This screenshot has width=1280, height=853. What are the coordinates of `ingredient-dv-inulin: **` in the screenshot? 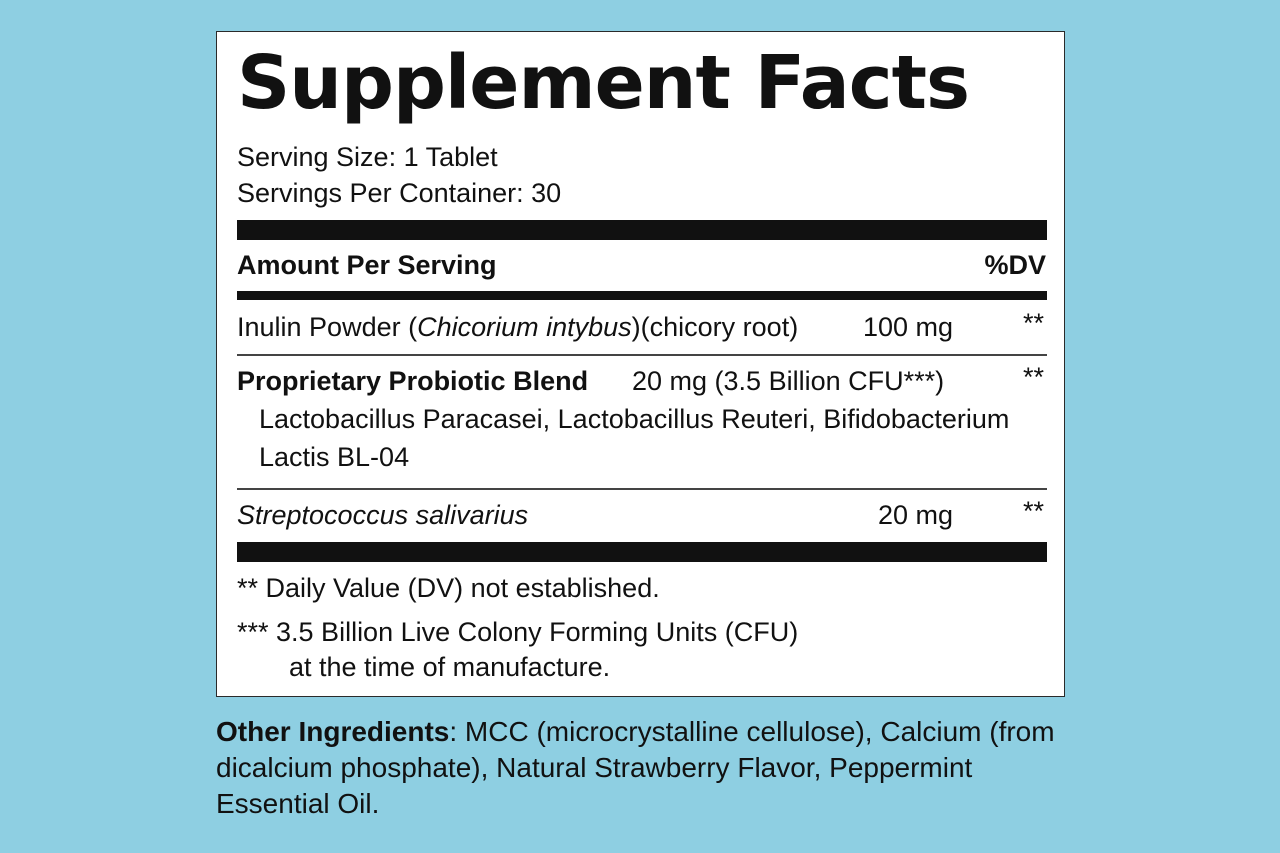 It's located at (1033, 323).